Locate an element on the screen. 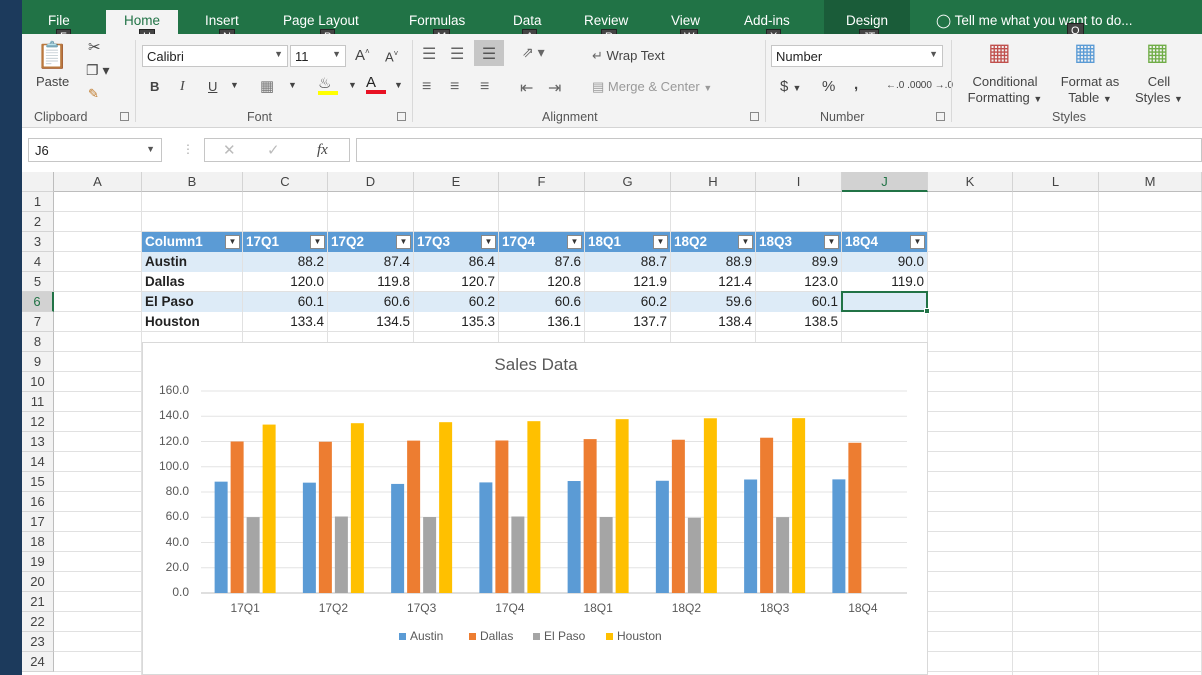 Image resolution: width=1202 pixels, height=675 pixels. insert-function-button: fx is located at coordinates (322, 150).